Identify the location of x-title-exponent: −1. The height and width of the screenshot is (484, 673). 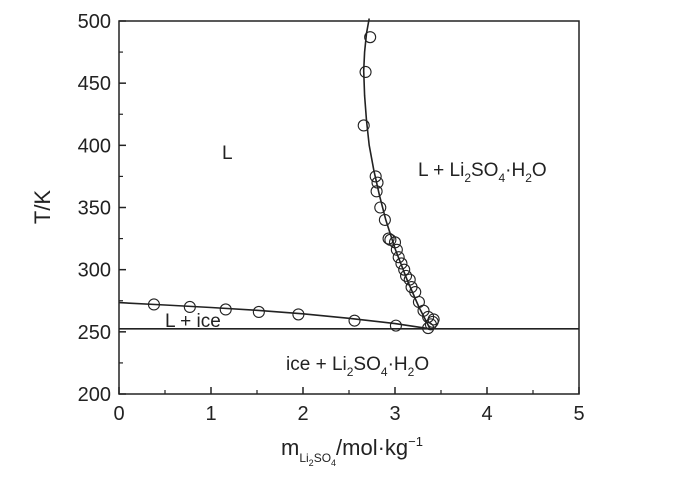
(415, 441).